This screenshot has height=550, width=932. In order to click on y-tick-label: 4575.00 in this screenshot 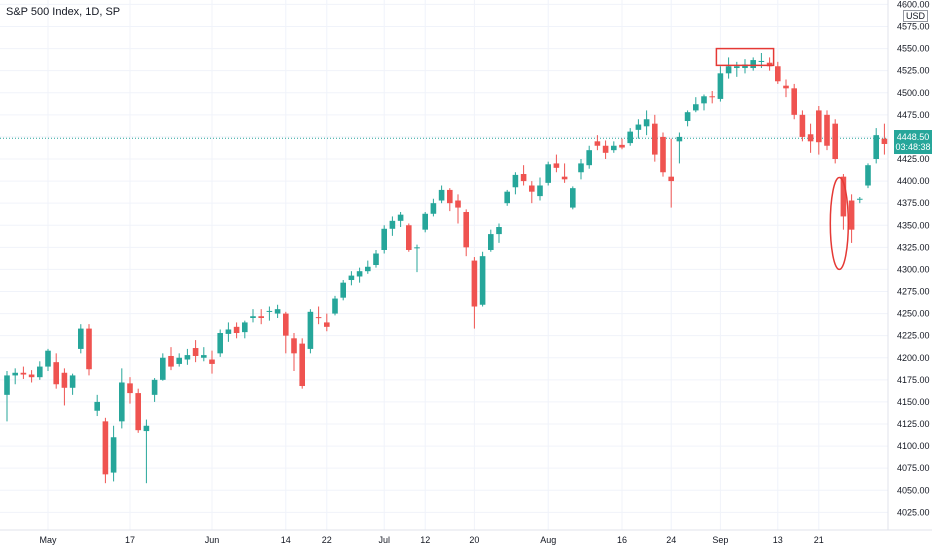, I will do `click(913, 27)`.